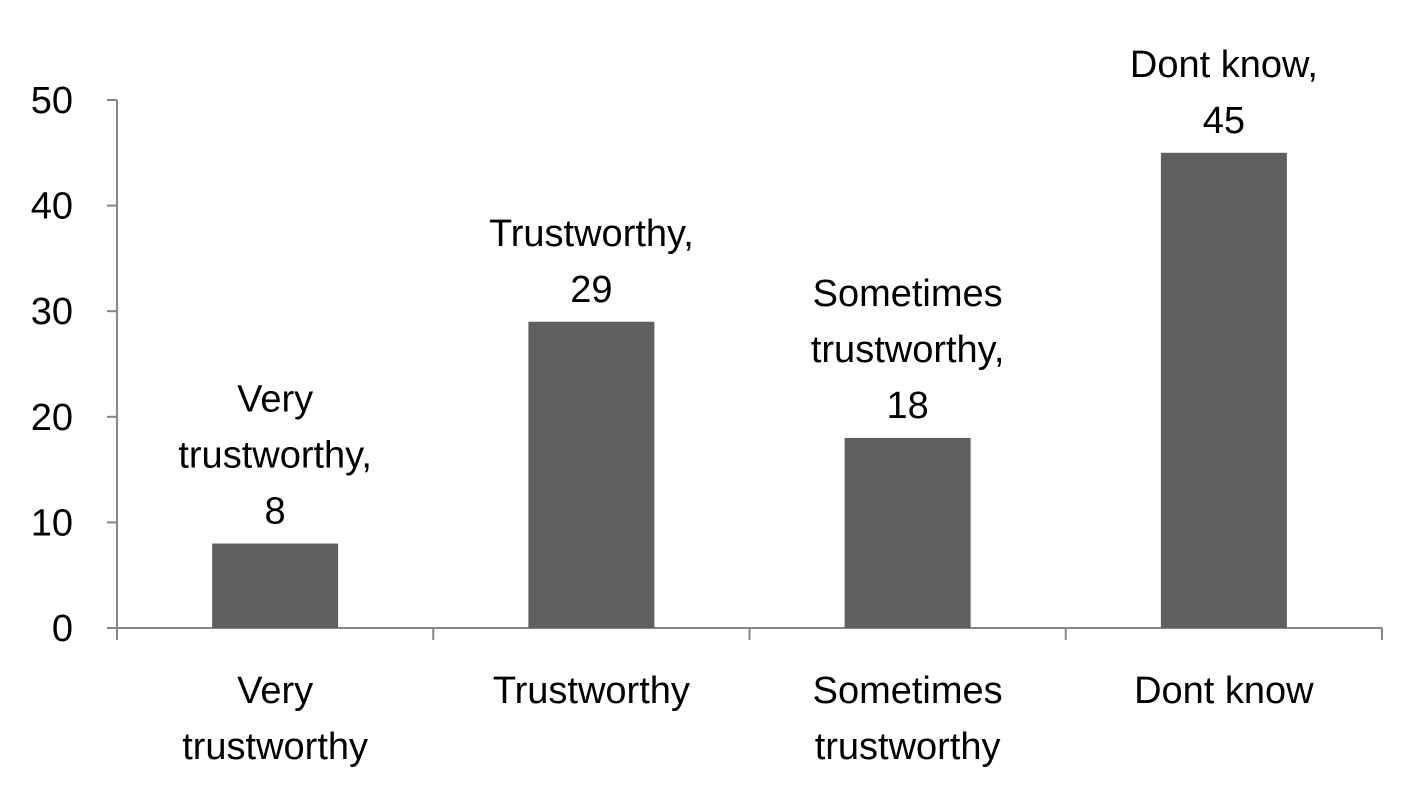 The image size is (1412, 810). I want to click on data-label: Dont know, 45, so click(1224, 93).